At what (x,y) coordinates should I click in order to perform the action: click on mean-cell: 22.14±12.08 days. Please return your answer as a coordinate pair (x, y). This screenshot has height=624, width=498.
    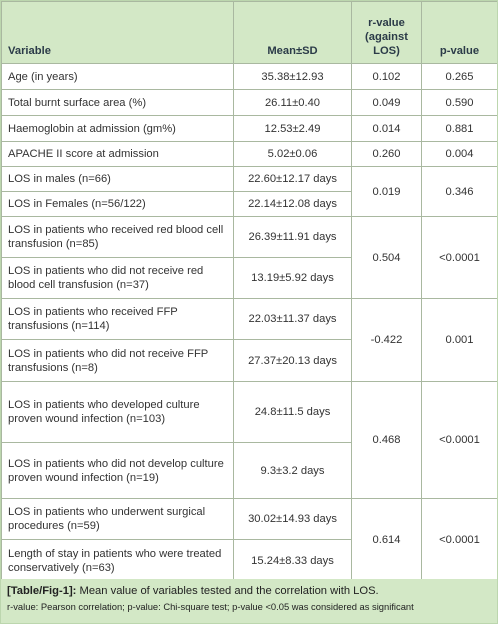
    Looking at the image, I should click on (292, 204).